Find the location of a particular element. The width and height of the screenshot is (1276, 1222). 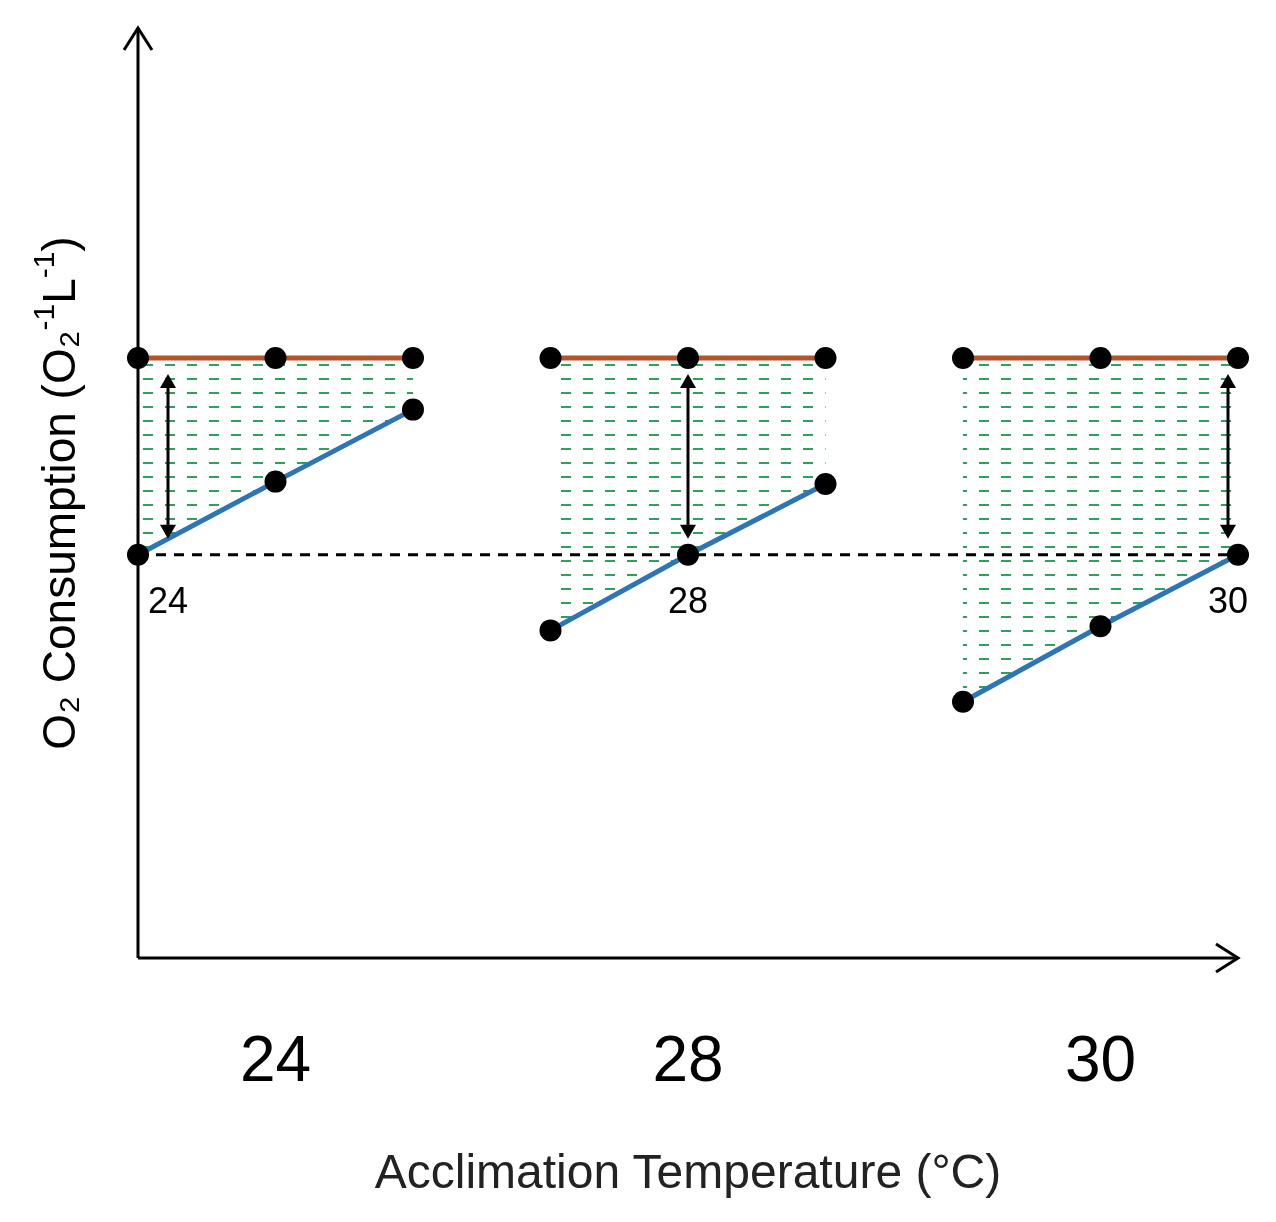

x-tick-label: 24 is located at coordinates (275, 1059).